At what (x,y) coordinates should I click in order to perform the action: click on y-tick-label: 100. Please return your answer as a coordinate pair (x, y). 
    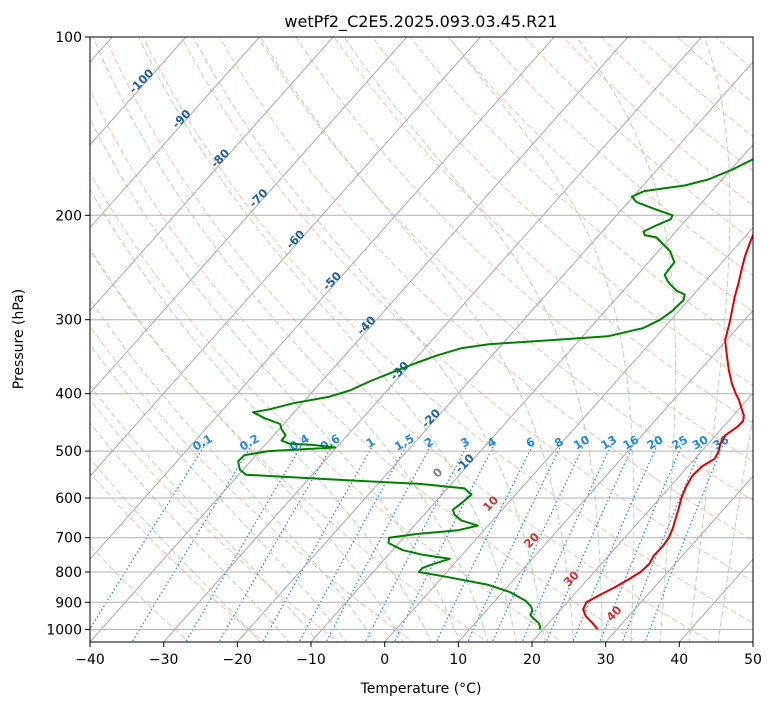
    Looking at the image, I should click on (68, 38).